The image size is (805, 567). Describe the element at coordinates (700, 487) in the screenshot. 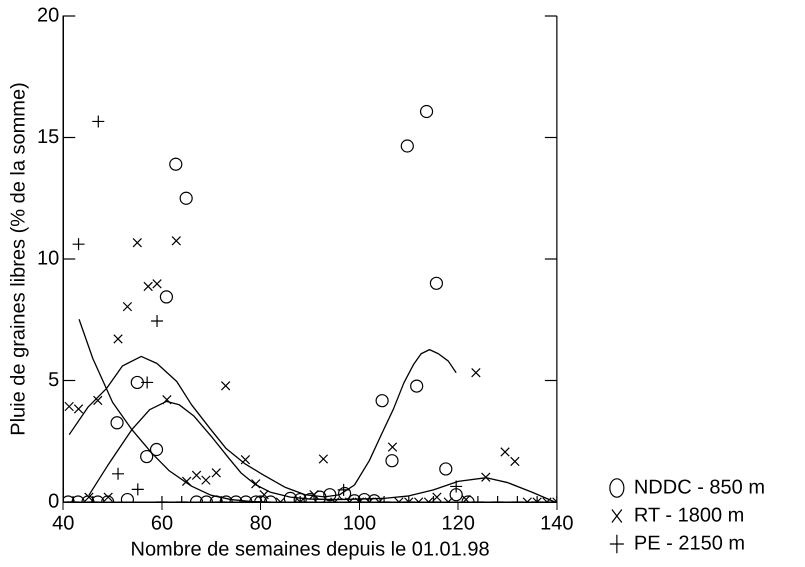

I see `legend-label: NDDC - 850 m` at that location.